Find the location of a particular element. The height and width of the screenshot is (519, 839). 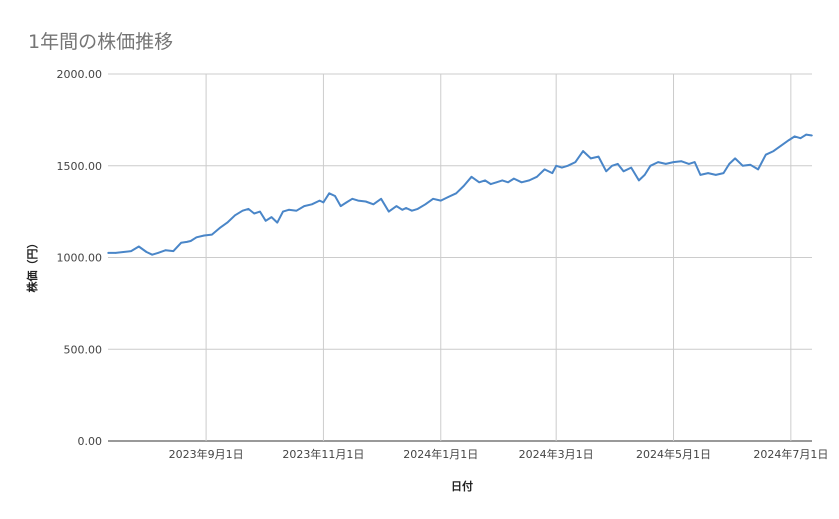

y-tick-label: 0.00 is located at coordinates (90, 441).